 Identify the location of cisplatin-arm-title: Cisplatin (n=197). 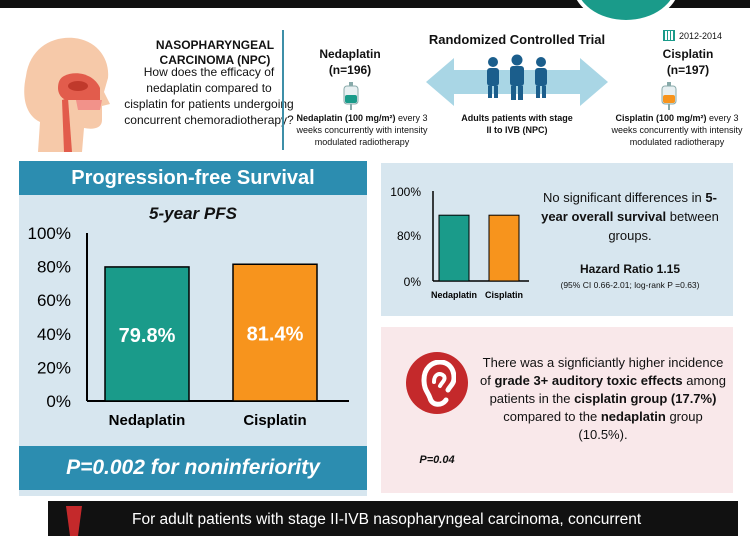
(688, 62).